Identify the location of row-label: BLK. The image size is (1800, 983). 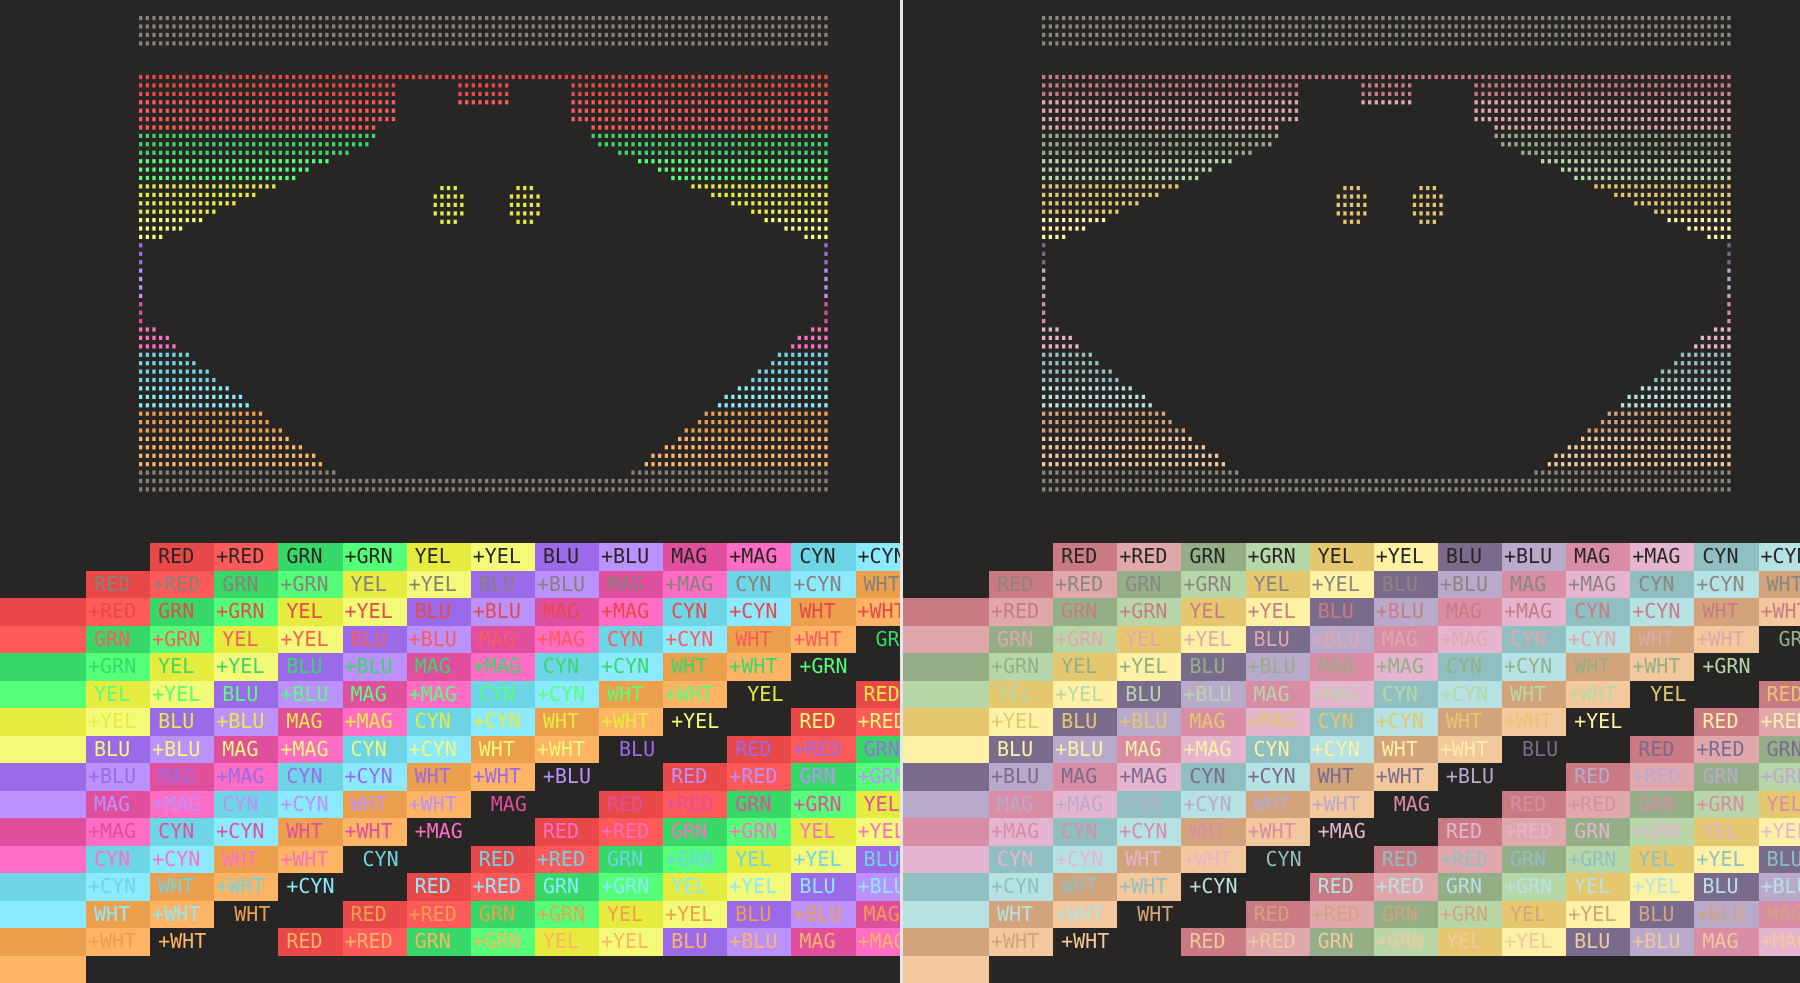
(962, 556).